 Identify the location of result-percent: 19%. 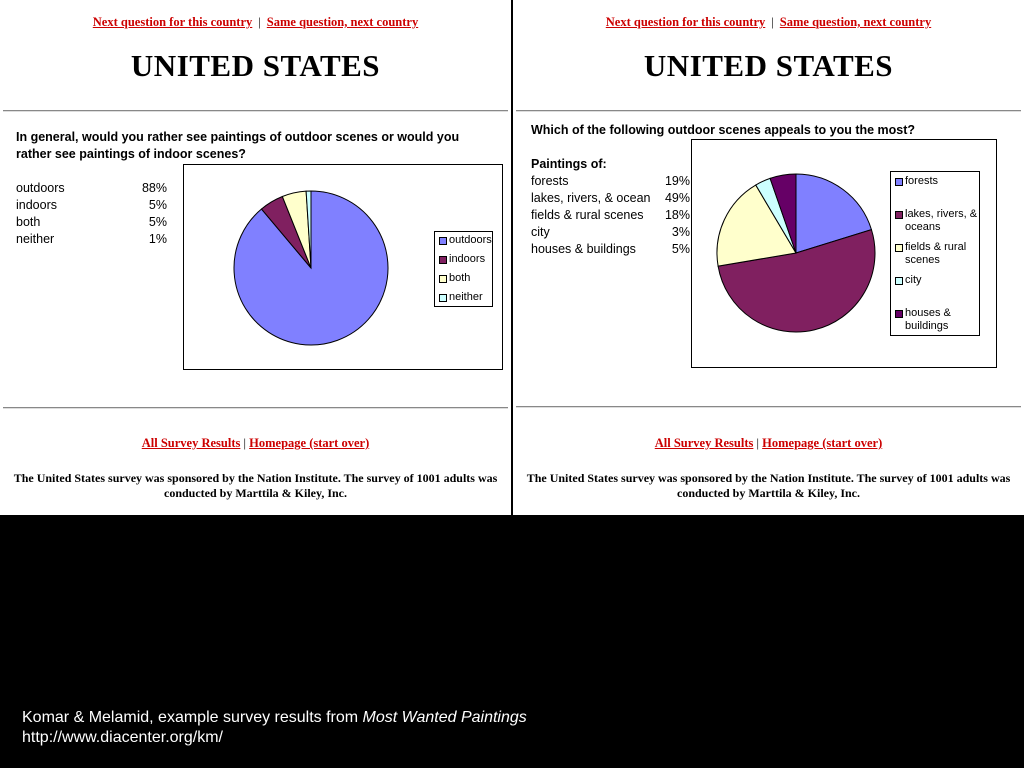
(677, 181).